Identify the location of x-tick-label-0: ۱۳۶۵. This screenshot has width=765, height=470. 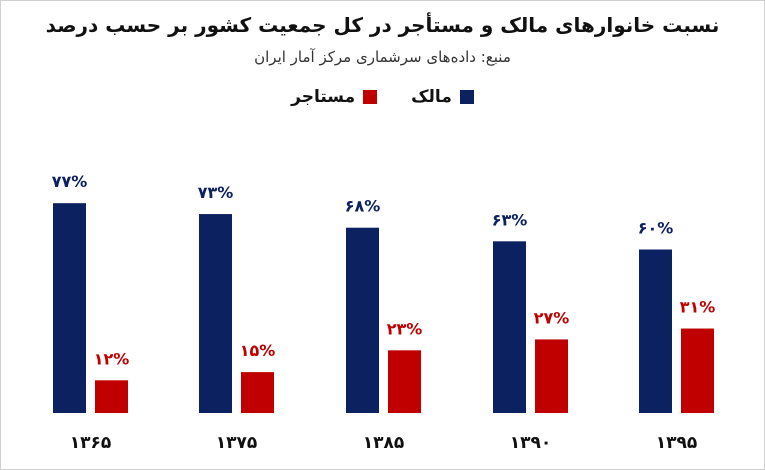
(91, 443).